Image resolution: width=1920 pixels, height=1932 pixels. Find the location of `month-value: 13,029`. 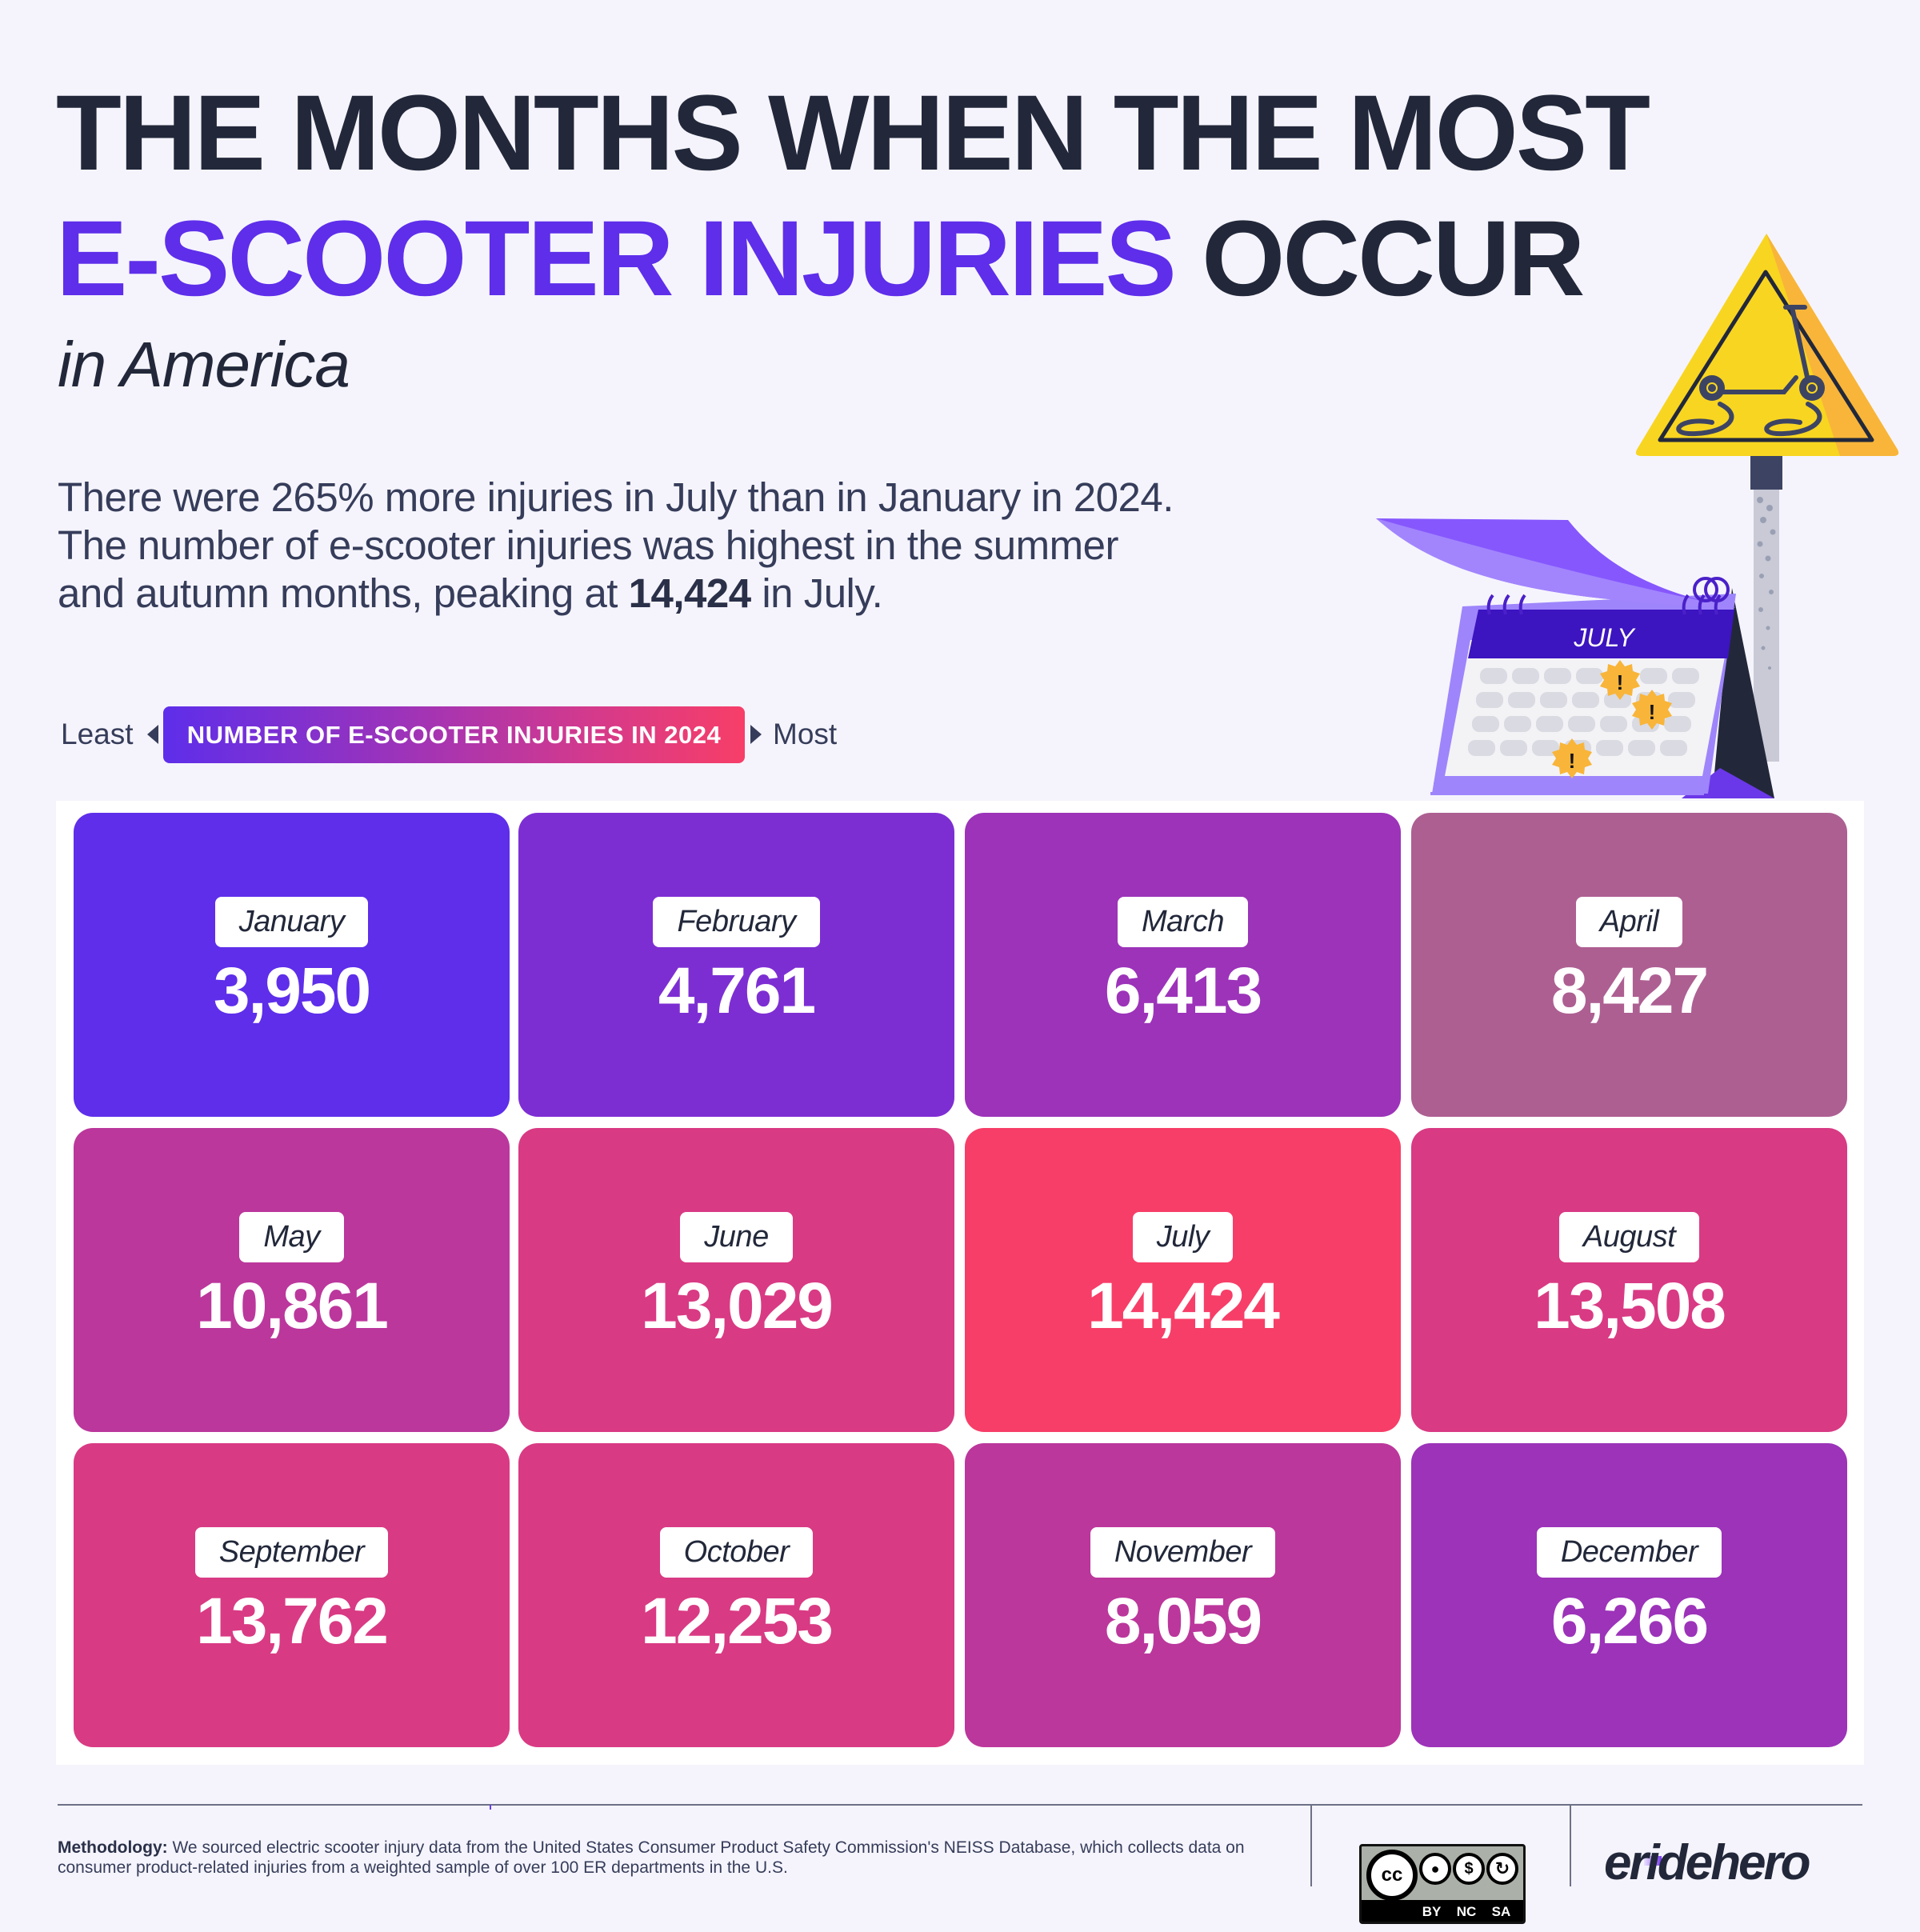

month-value: 13,029 is located at coordinates (737, 1306).